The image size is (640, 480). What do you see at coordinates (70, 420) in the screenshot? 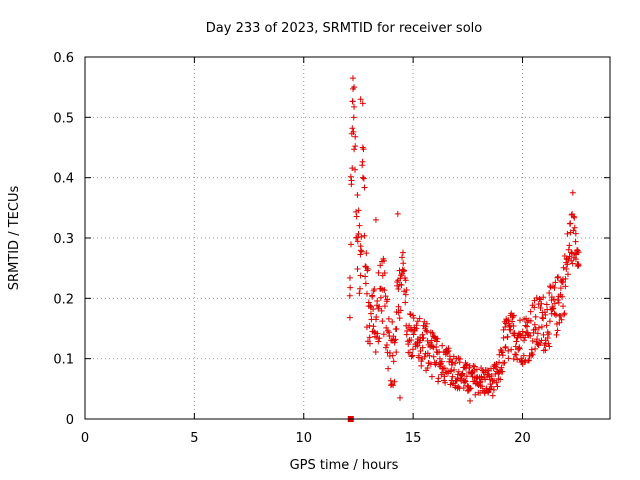
I see `y-tick-label: 0` at bounding box center [70, 420].